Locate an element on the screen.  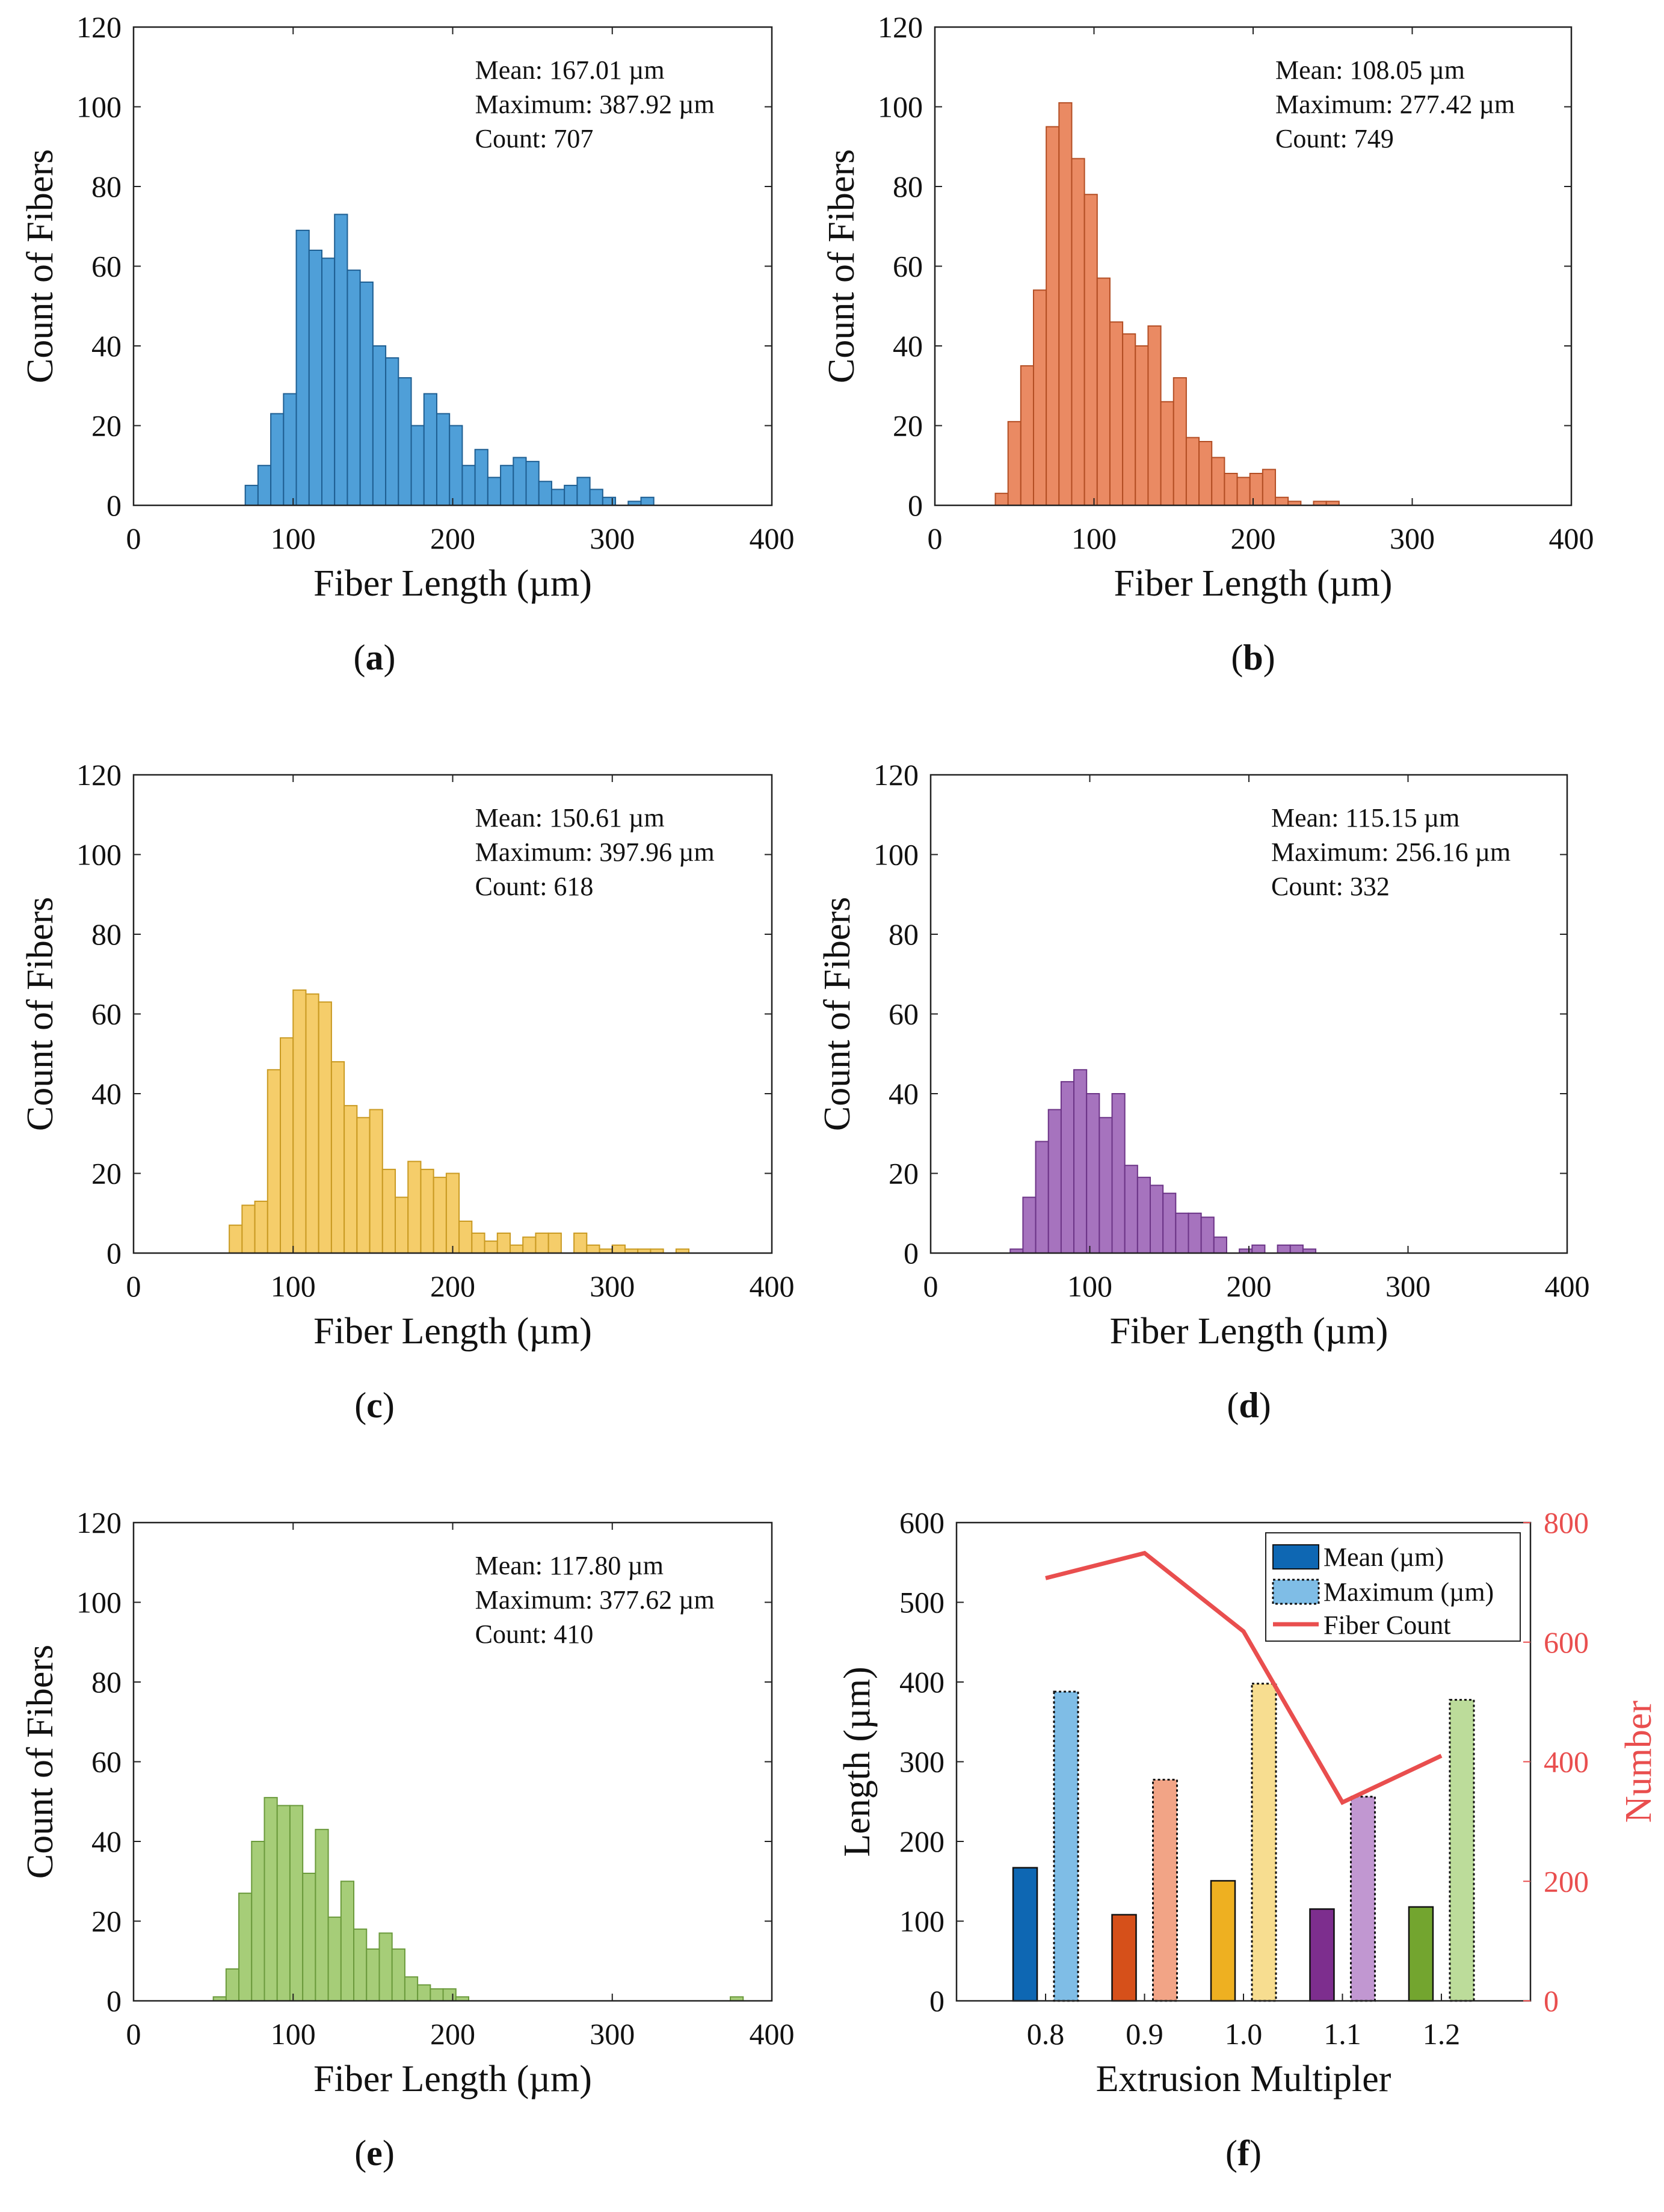
panel-label: (a) is located at coordinates (375, 657).